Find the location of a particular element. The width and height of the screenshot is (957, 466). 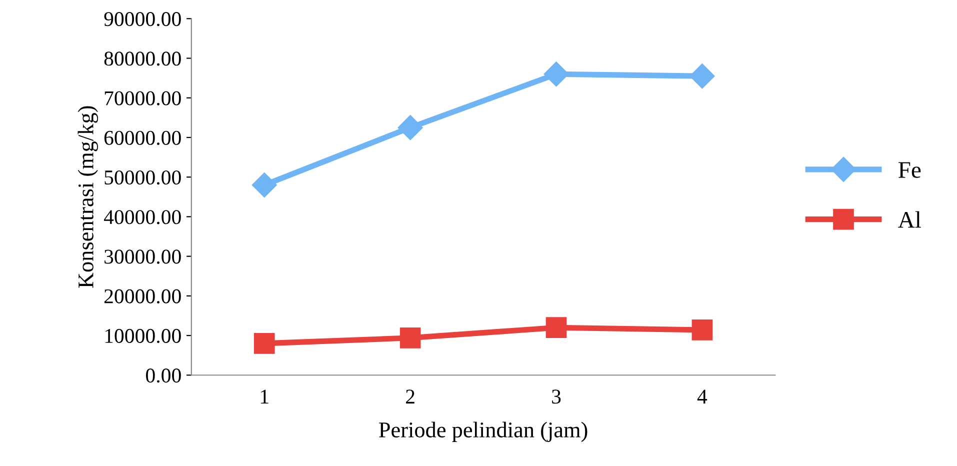

x-tick-label: 1 is located at coordinates (264, 397).